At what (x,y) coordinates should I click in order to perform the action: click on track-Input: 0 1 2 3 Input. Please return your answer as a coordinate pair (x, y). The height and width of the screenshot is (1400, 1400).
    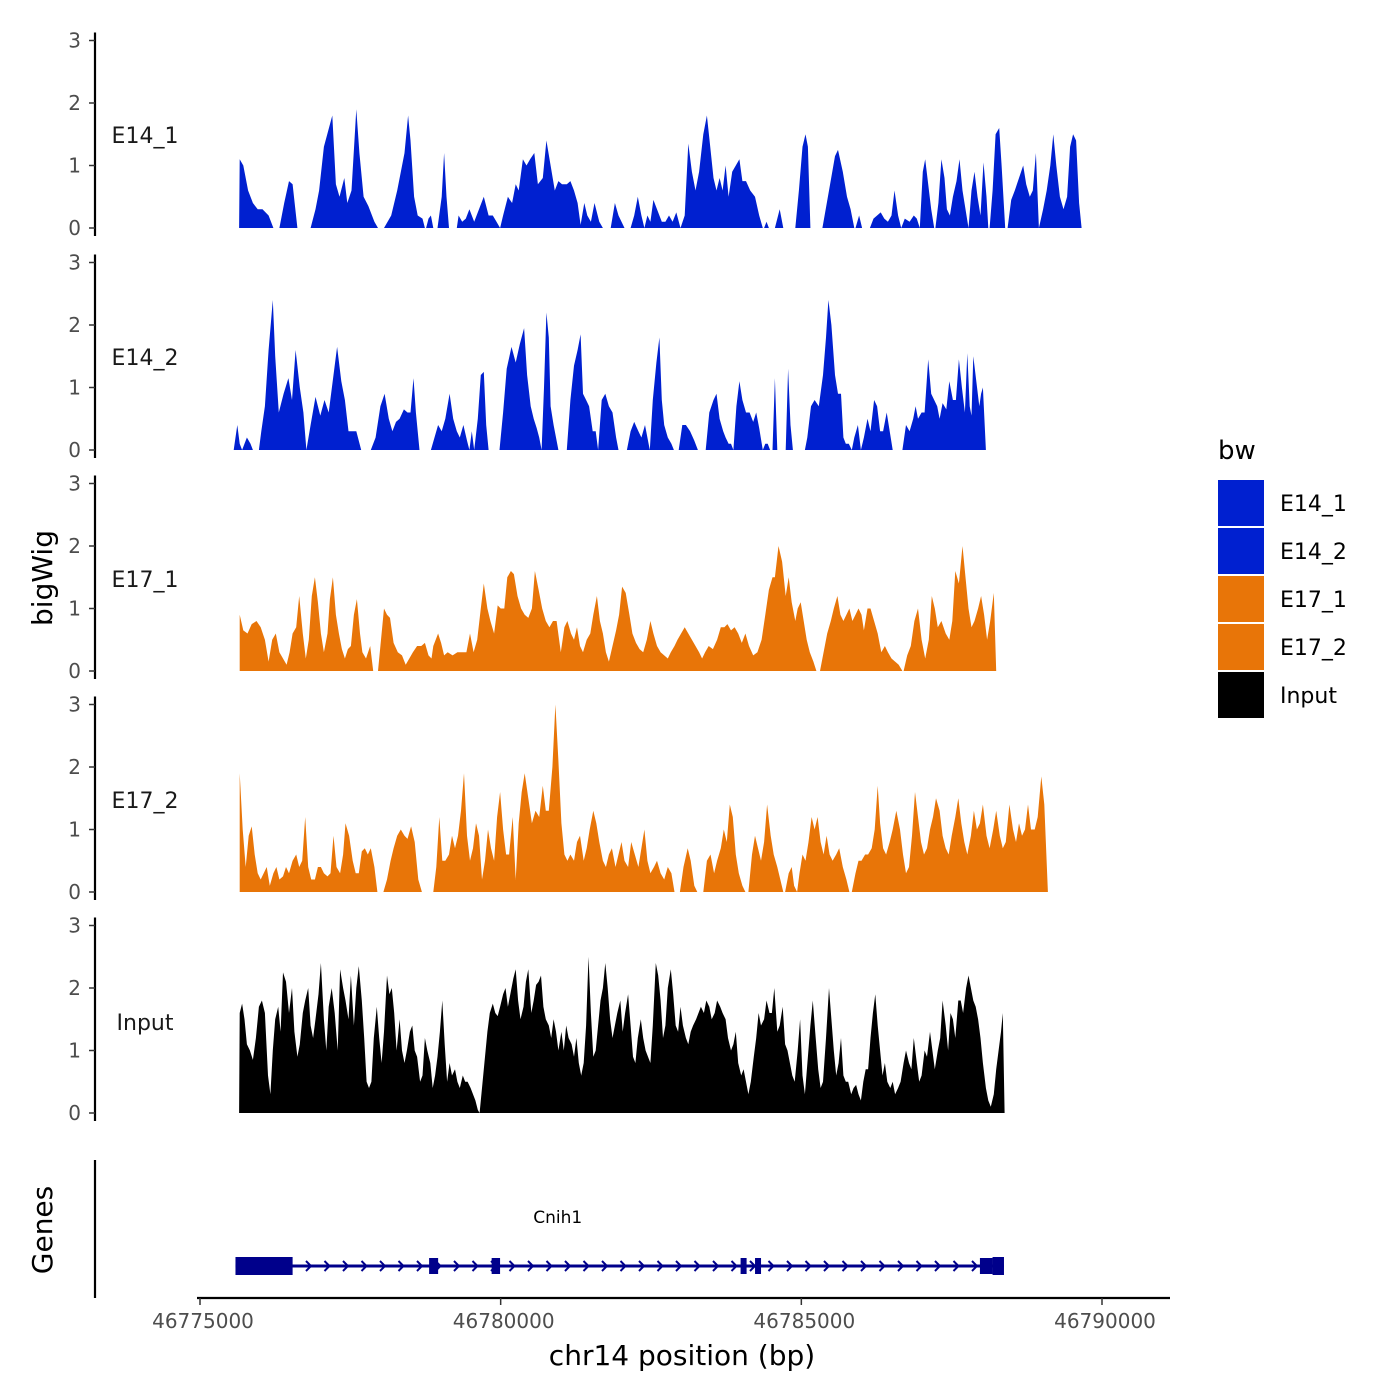
    Looking at the image, I should click on (536, 1019).